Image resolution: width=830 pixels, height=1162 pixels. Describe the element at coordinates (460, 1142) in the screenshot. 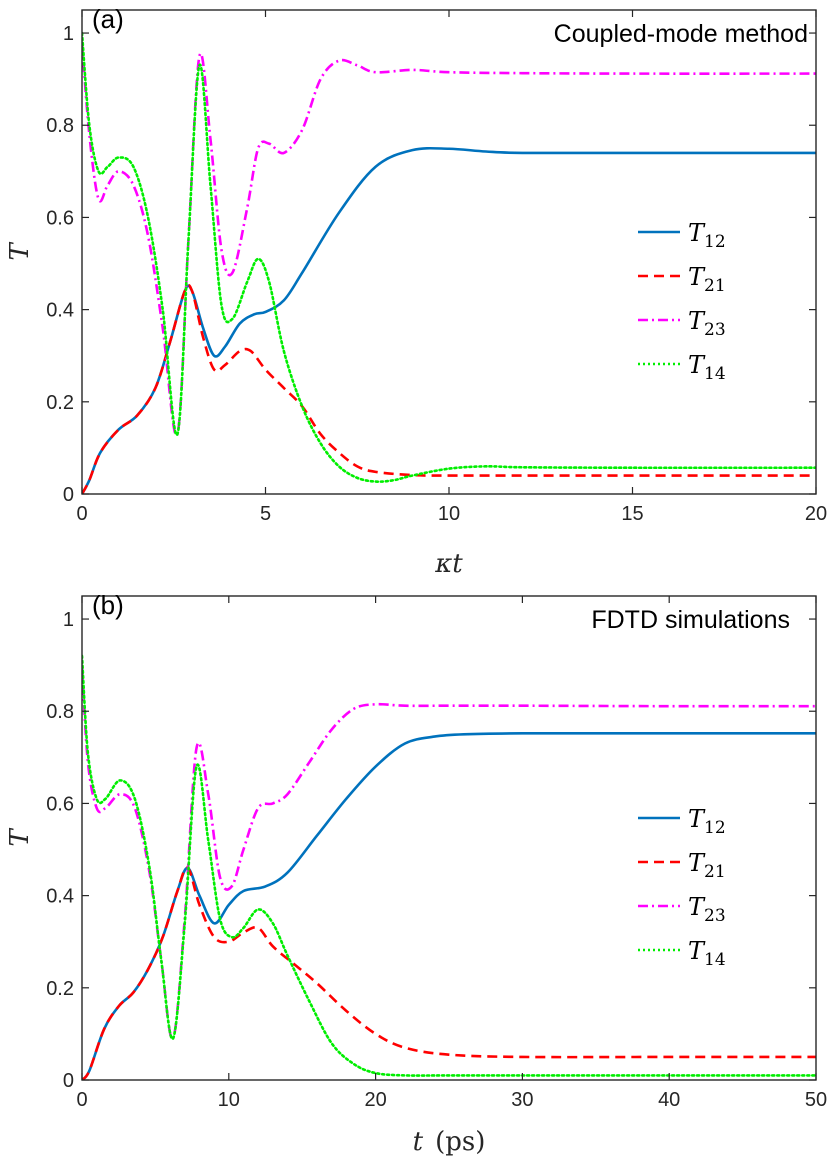

I see `panel-b-x-axis-unit: (ps)` at that location.